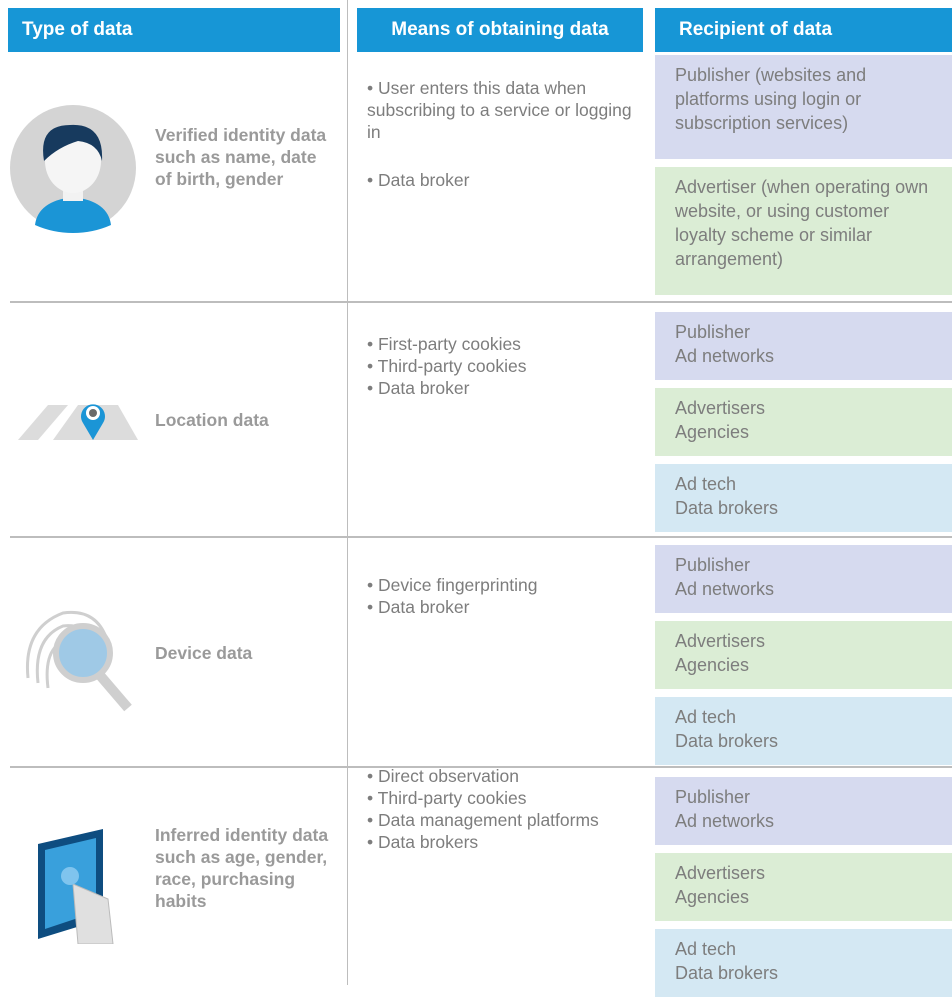 This screenshot has height=997, width=952. Describe the element at coordinates (347, 492) in the screenshot. I see `column-divider` at that location.